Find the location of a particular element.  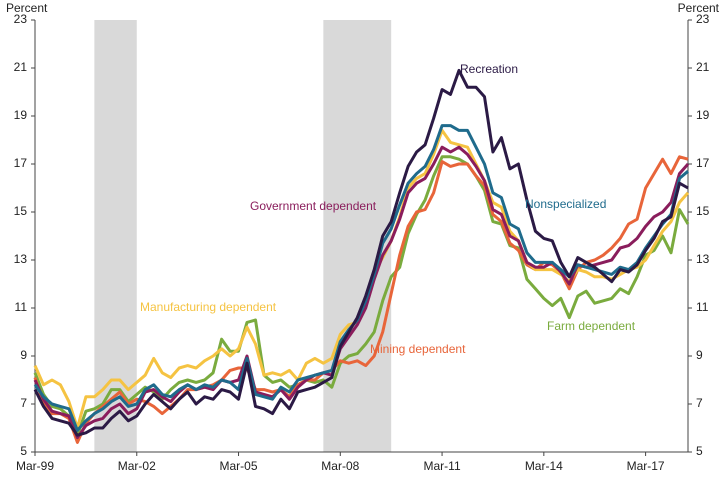

series-label: Nonspecialized is located at coordinates (565, 204).